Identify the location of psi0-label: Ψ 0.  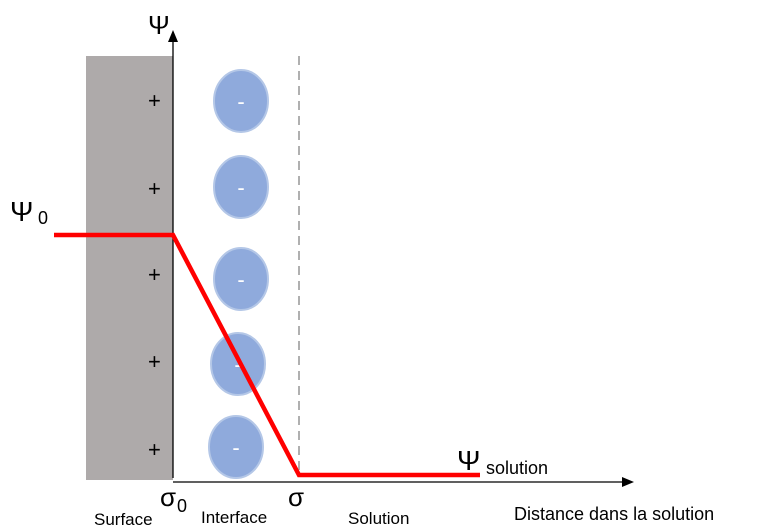
(29, 212).